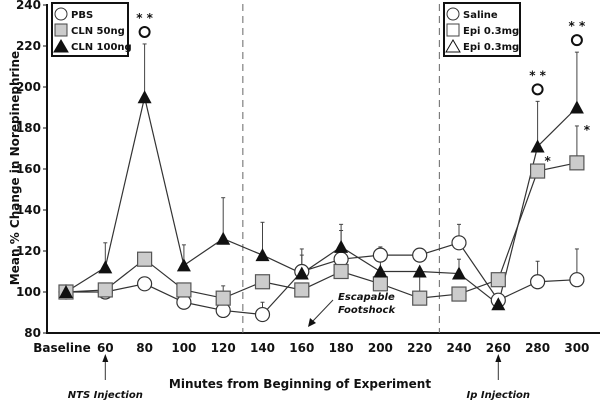 The width and height of the screenshot is (600, 403). I want to click on footshock-label-1: Escapable, so click(366, 297).